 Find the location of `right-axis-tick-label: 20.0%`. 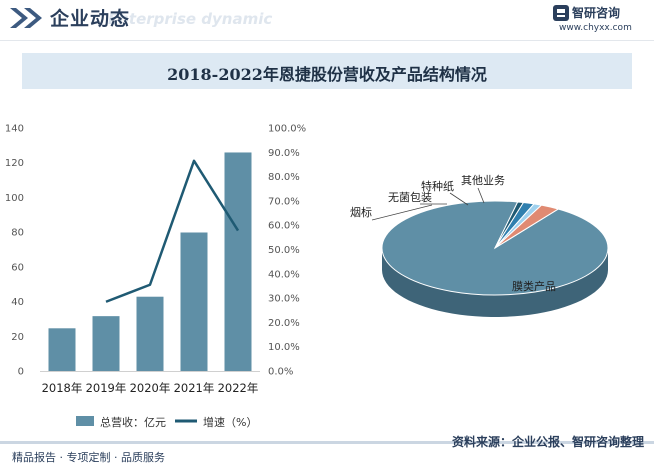

right-axis-tick-label: 20.0% is located at coordinates (284, 323).